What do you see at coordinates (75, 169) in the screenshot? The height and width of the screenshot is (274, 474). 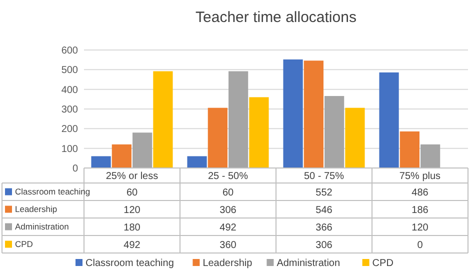 I see `y-tick-label: 0` at bounding box center [75, 169].